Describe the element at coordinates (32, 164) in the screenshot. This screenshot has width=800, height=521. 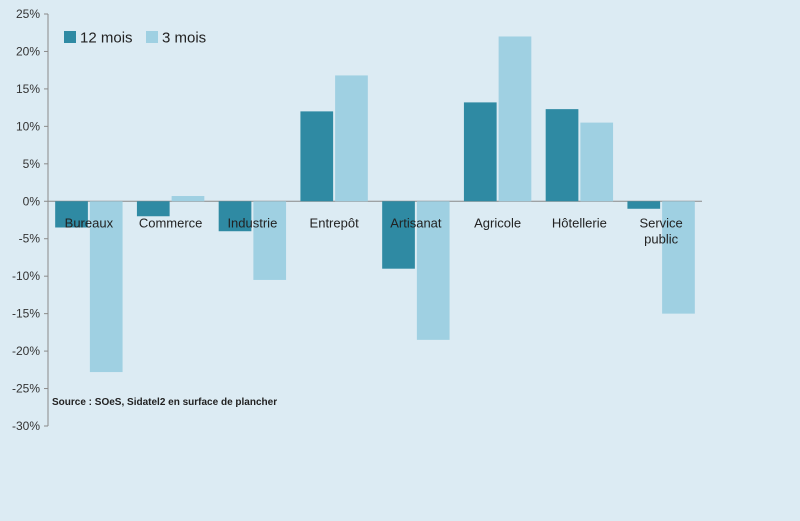
I see `y-tick-label: 5%` at that location.